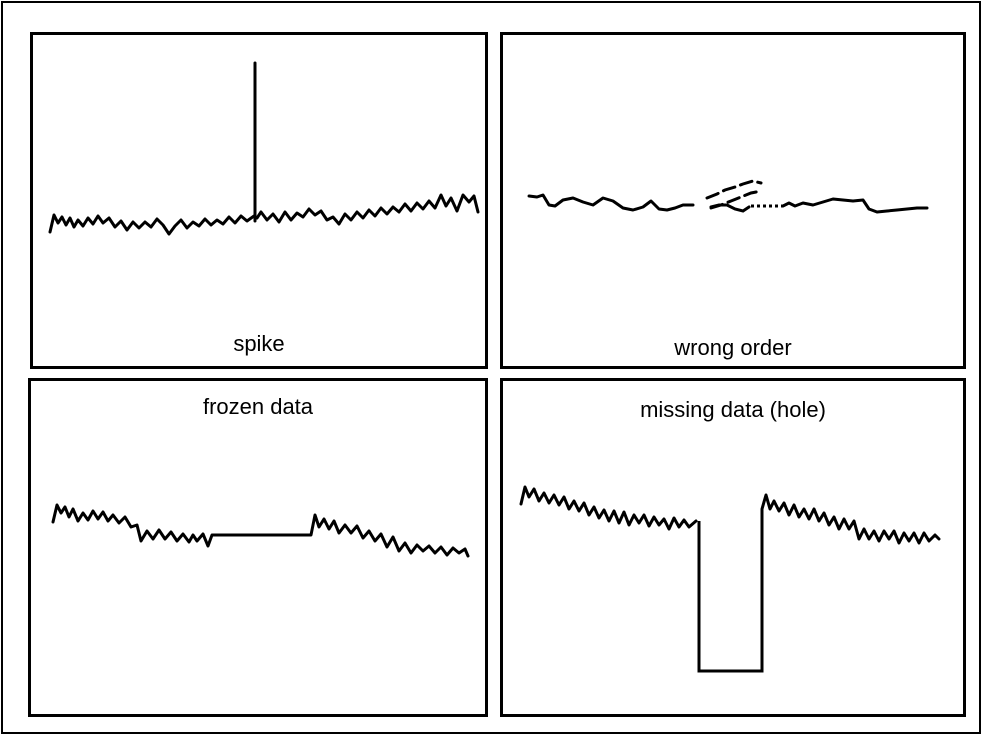 This screenshot has height=738, width=984. What do you see at coordinates (258, 406) in the screenshot?
I see `panel-caption-frozen-data: frozen data` at bounding box center [258, 406].